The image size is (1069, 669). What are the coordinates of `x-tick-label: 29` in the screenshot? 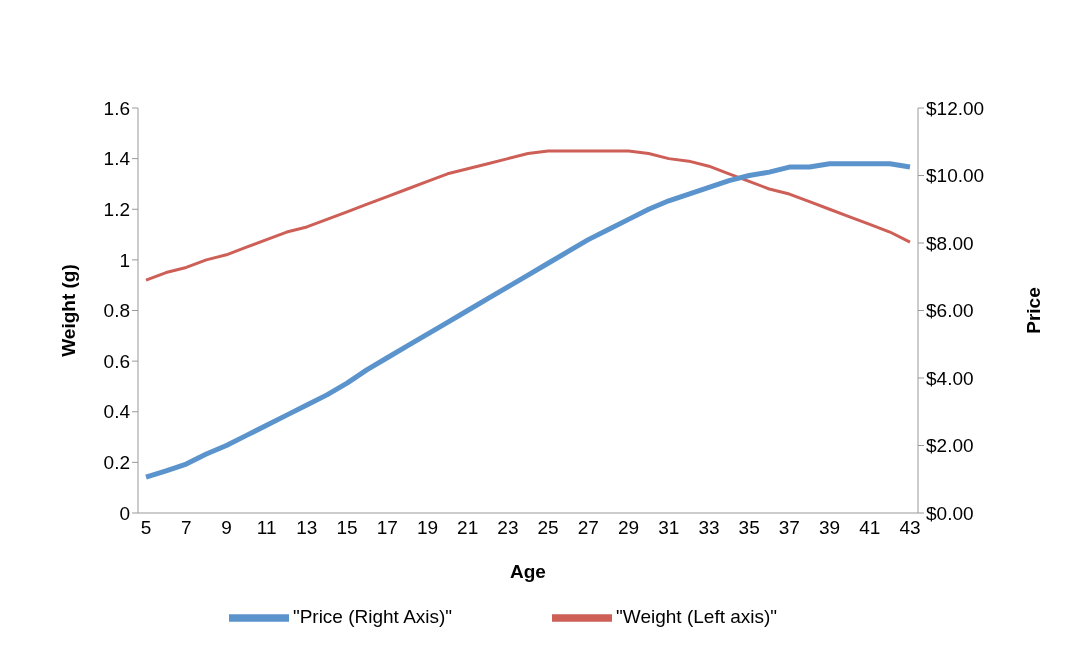 It's located at (628, 528).